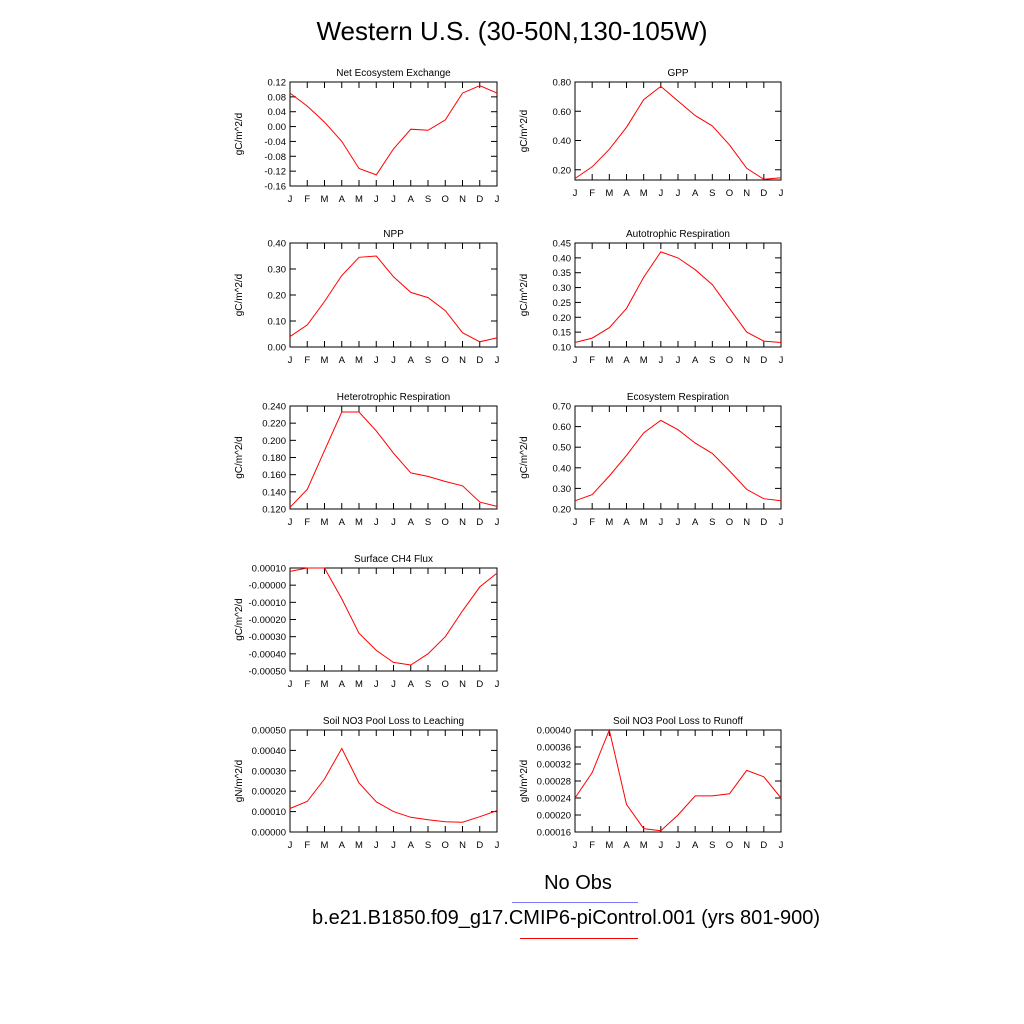  Describe the element at coordinates (267, 672) in the screenshot. I see `y-tick-label: -0.00050` at that location.